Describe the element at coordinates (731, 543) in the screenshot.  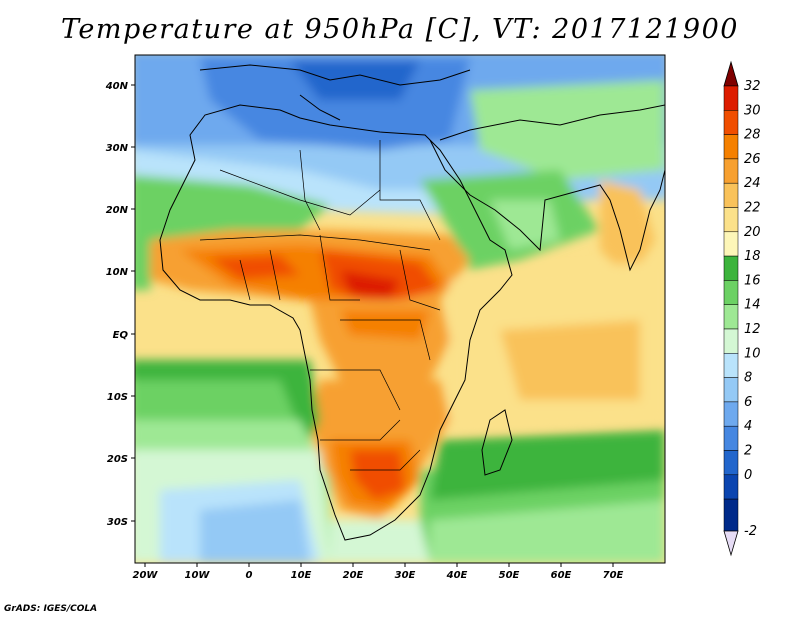
I see `colorbar-bottom-arrow` at that location.